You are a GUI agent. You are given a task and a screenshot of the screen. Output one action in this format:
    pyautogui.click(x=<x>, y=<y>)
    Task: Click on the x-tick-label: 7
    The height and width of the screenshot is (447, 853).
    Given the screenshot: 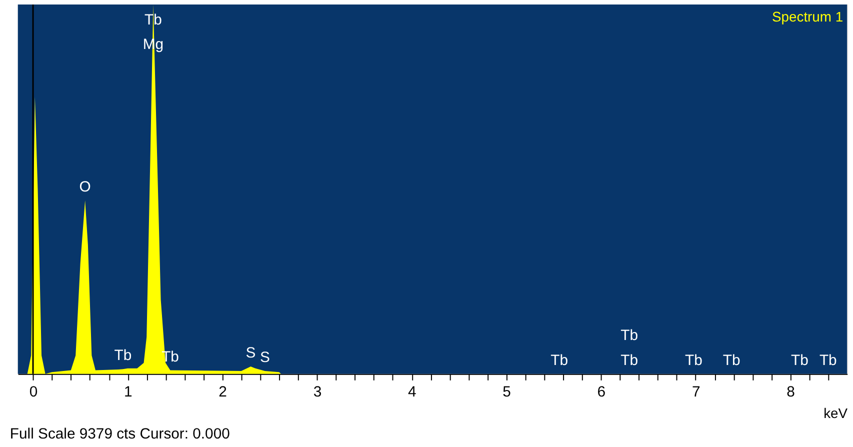 What is the action you would take?
    pyautogui.click(x=696, y=392)
    